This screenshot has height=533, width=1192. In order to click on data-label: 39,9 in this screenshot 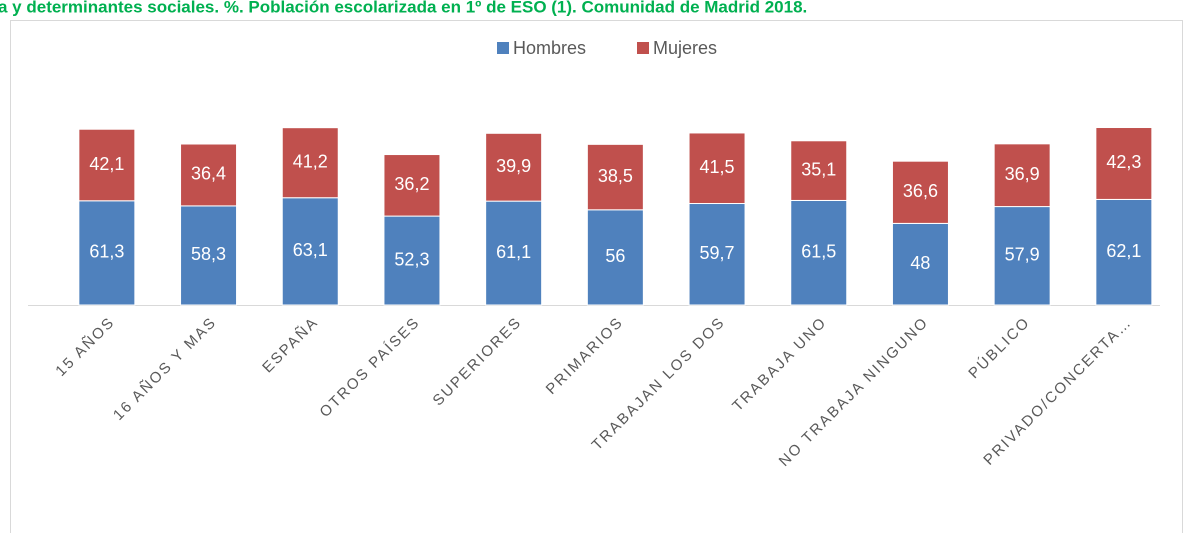, I will do `click(513, 166)`.